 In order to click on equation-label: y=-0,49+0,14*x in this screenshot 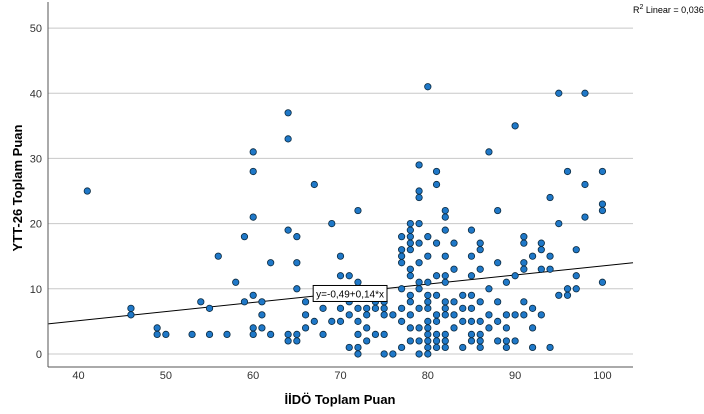, I will do `click(350, 293)`.